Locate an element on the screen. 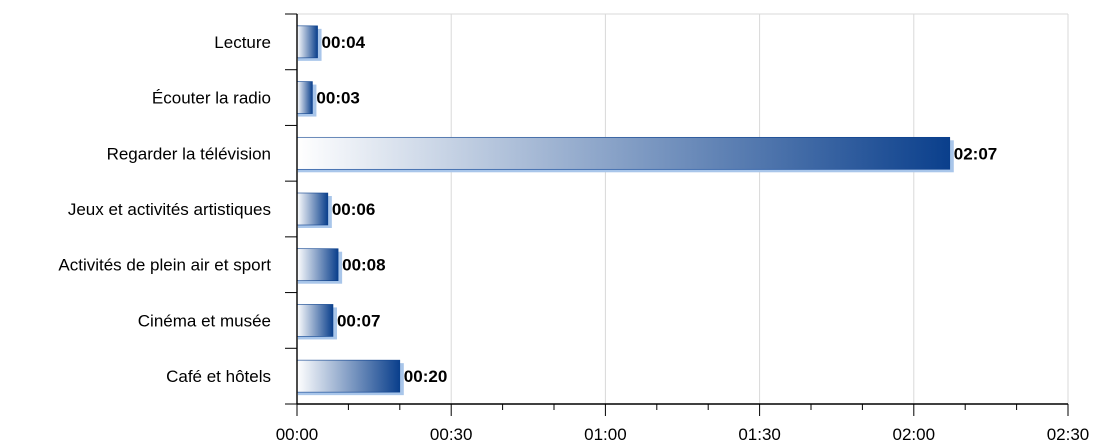 The width and height of the screenshot is (1095, 446). category-label: Cinéma et musée is located at coordinates (204, 320).